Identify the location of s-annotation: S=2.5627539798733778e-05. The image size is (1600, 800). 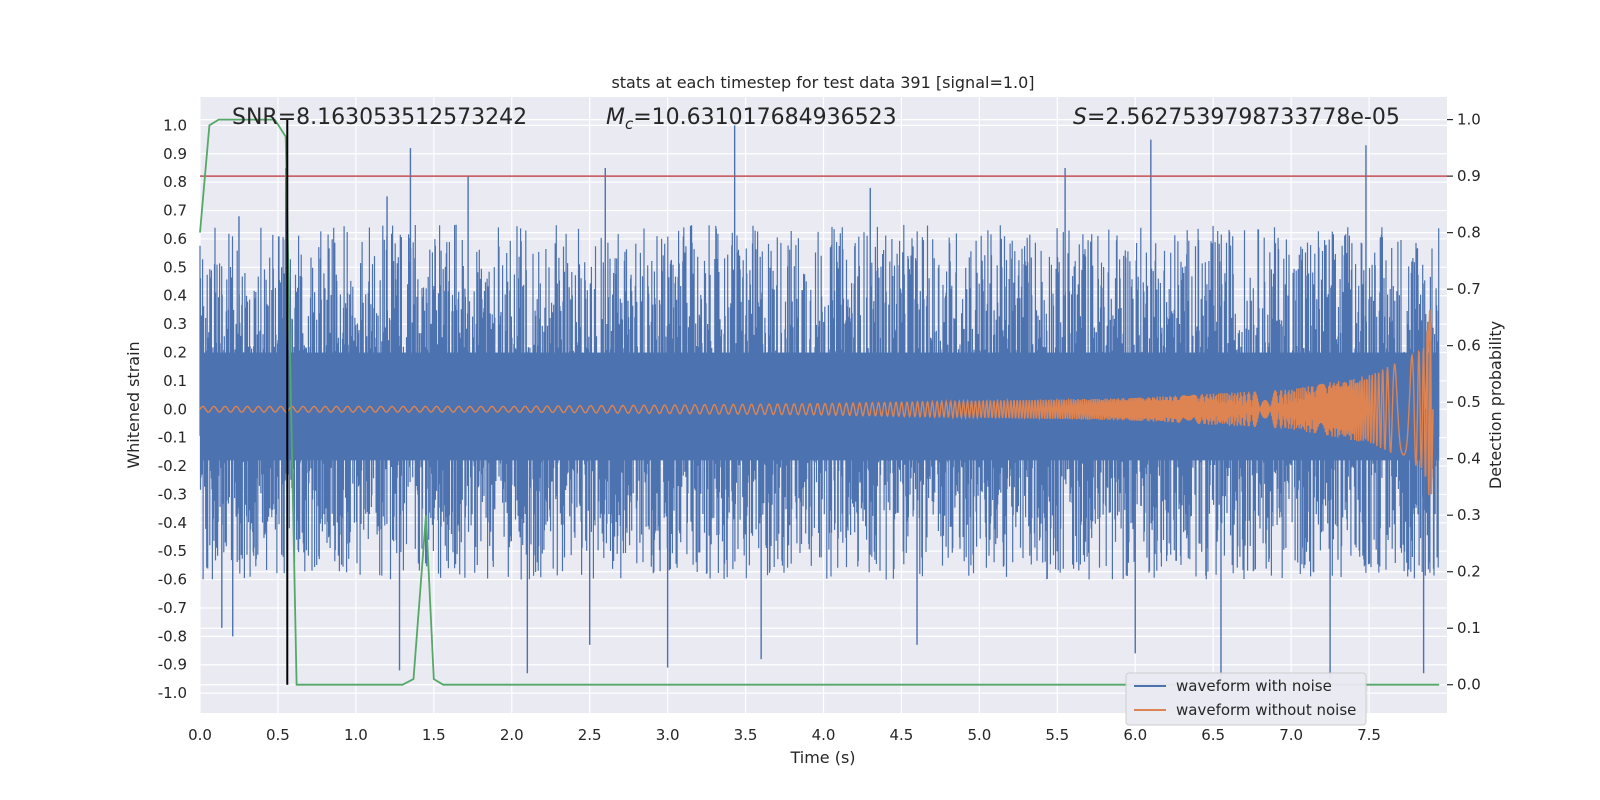
(1236, 117).